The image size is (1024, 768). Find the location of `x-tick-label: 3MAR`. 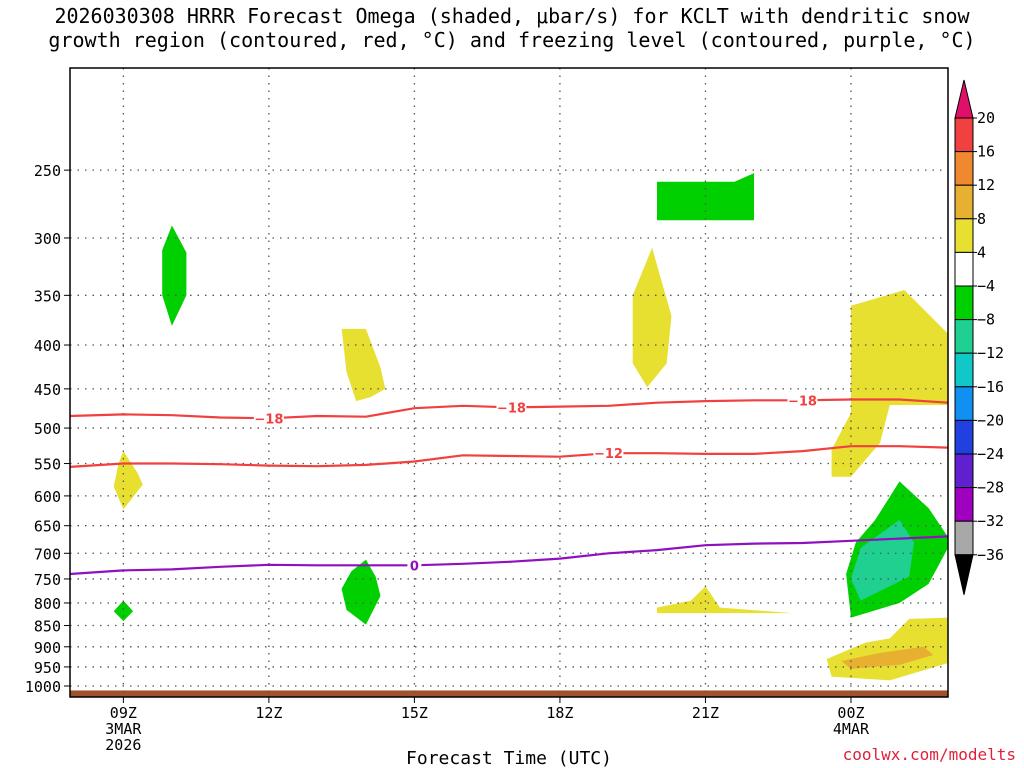

x-tick-label: 3MAR is located at coordinates (123, 729).